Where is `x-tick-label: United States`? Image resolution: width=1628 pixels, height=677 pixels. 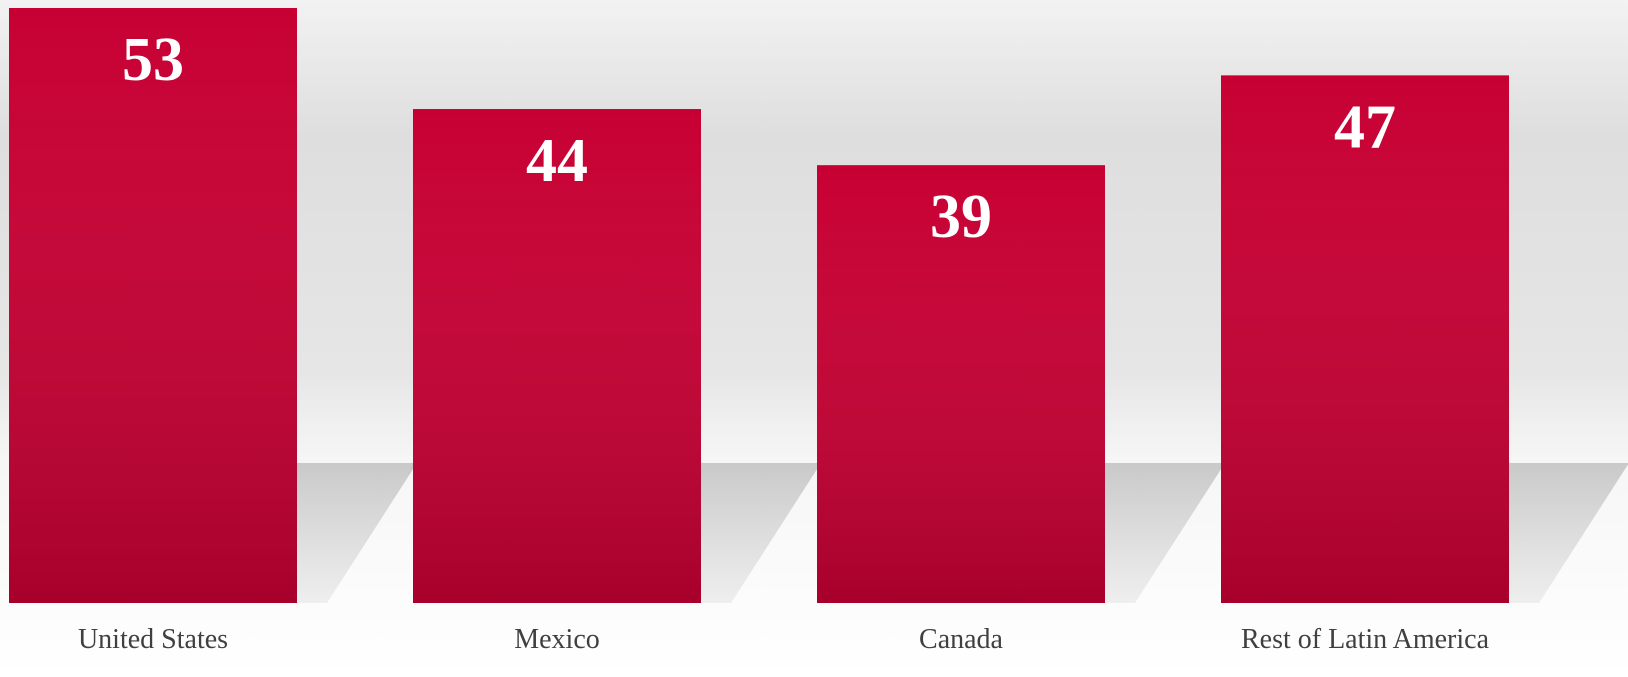 x-tick-label: United States is located at coordinates (153, 639).